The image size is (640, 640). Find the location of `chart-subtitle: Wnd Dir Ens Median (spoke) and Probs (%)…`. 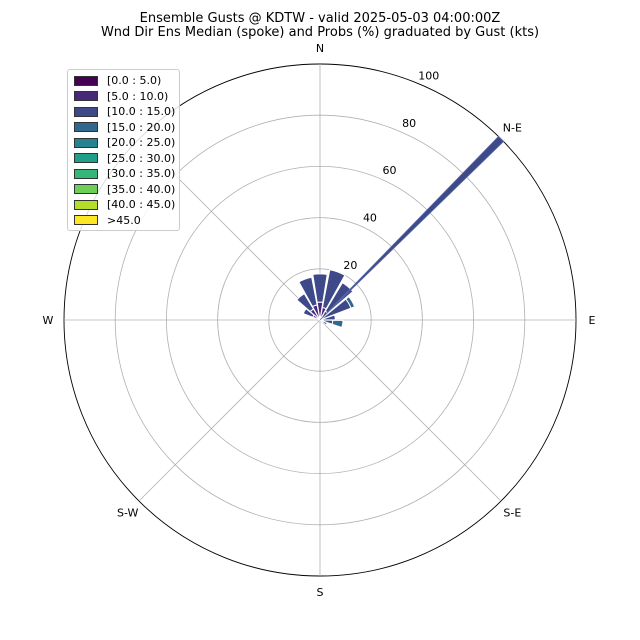

chart-subtitle: Wnd Dir Ens Median (spoke) and Probs (%)… is located at coordinates (320, 32).